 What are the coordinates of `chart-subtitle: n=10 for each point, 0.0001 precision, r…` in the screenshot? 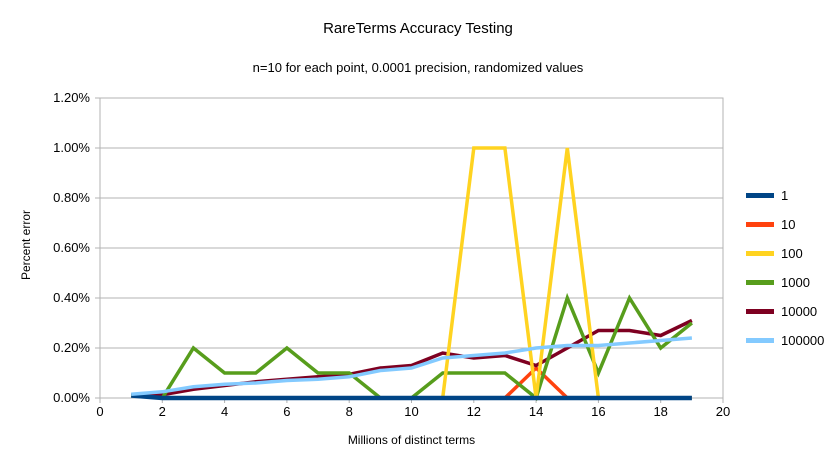 It's located at (418, 67).